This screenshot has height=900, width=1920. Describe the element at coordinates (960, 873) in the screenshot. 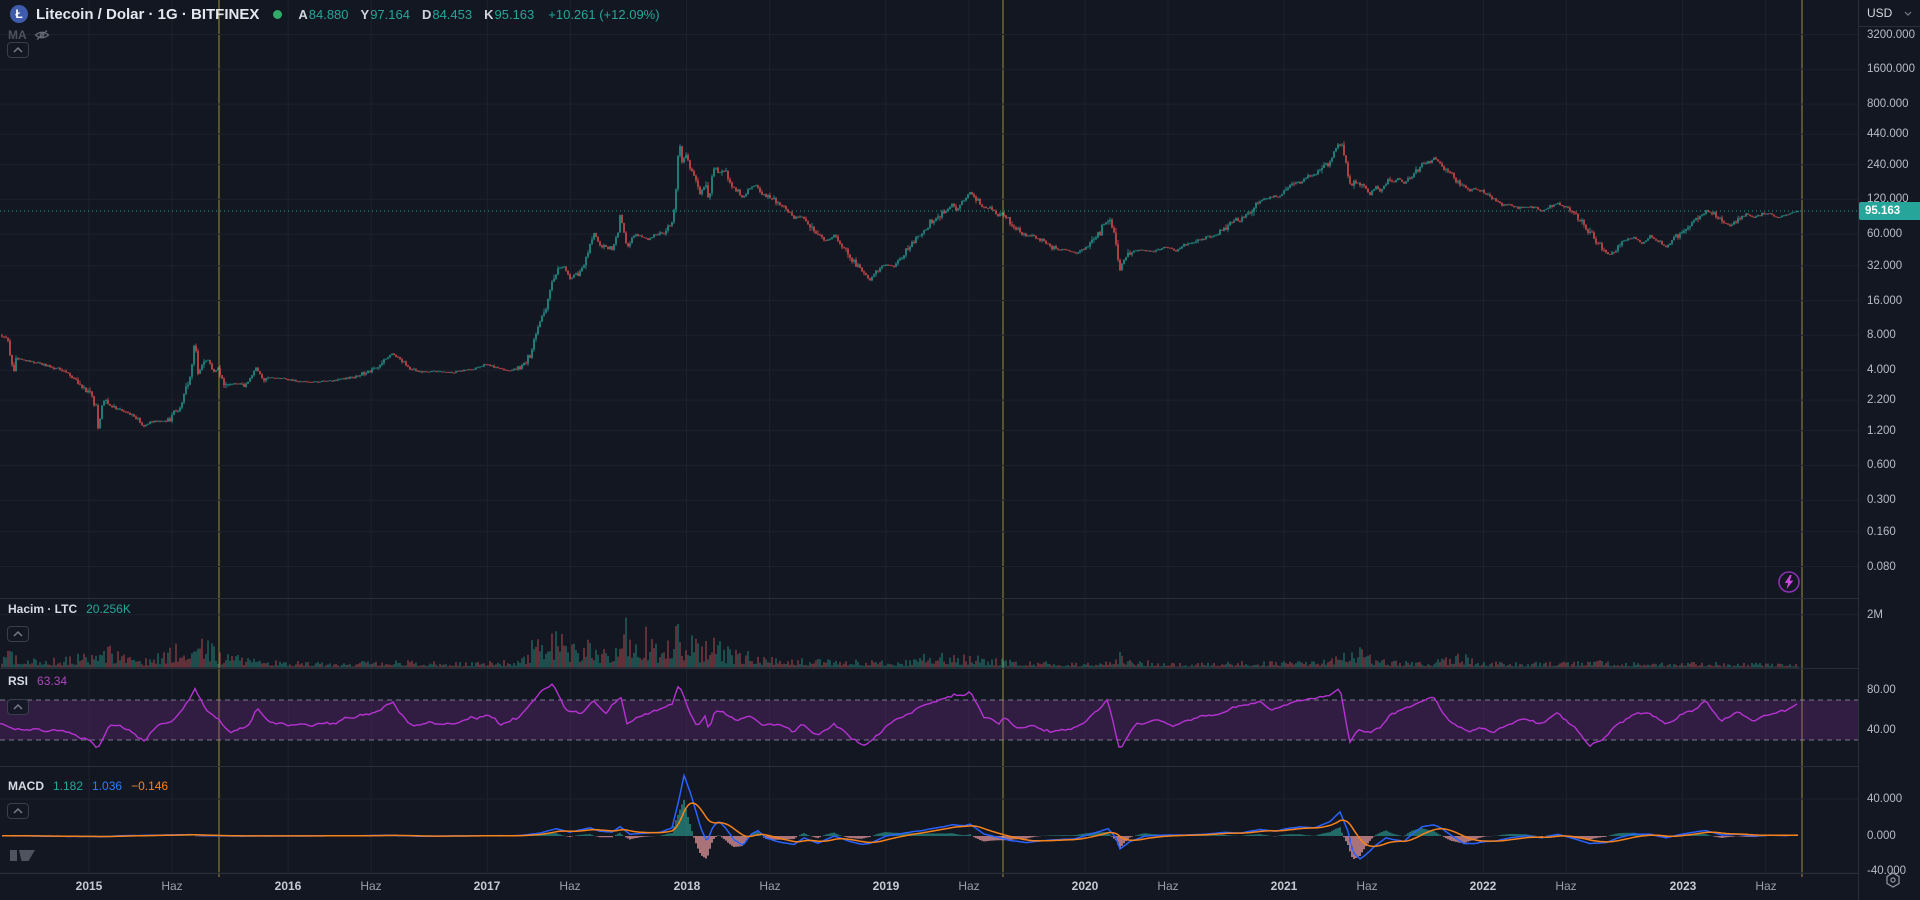

I see `axis-separator` at that location.